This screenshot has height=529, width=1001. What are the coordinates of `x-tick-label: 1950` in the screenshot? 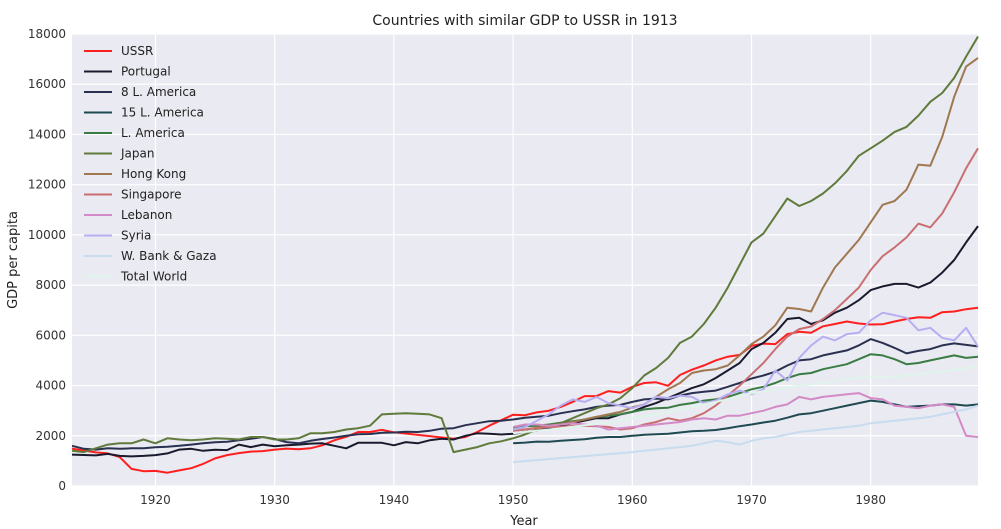 It's located at (513, 500).